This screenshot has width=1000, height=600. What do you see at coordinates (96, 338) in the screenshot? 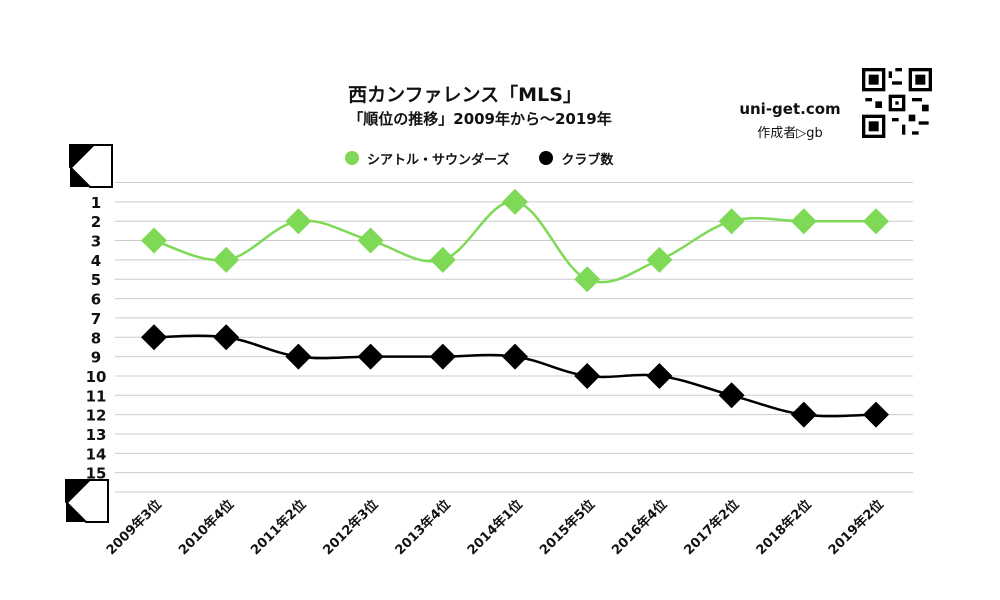
I see `y-tick-label: 8` at bounding box center [96, 338].